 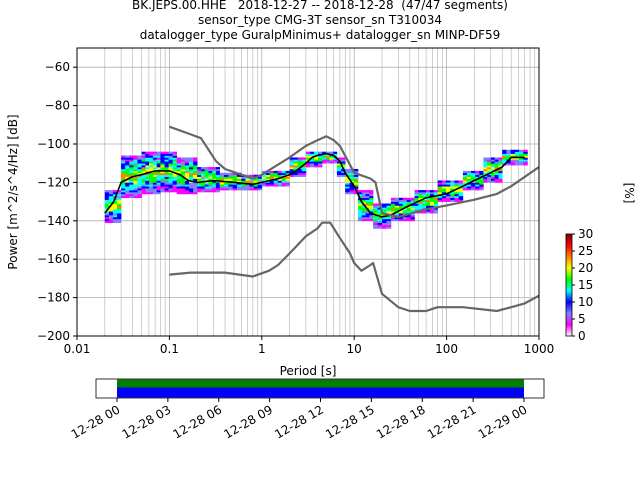 What do you see at coordinates (320, 392) in the screenshot?
I see `timeline-data-bar` at bounding box center [320, 392].